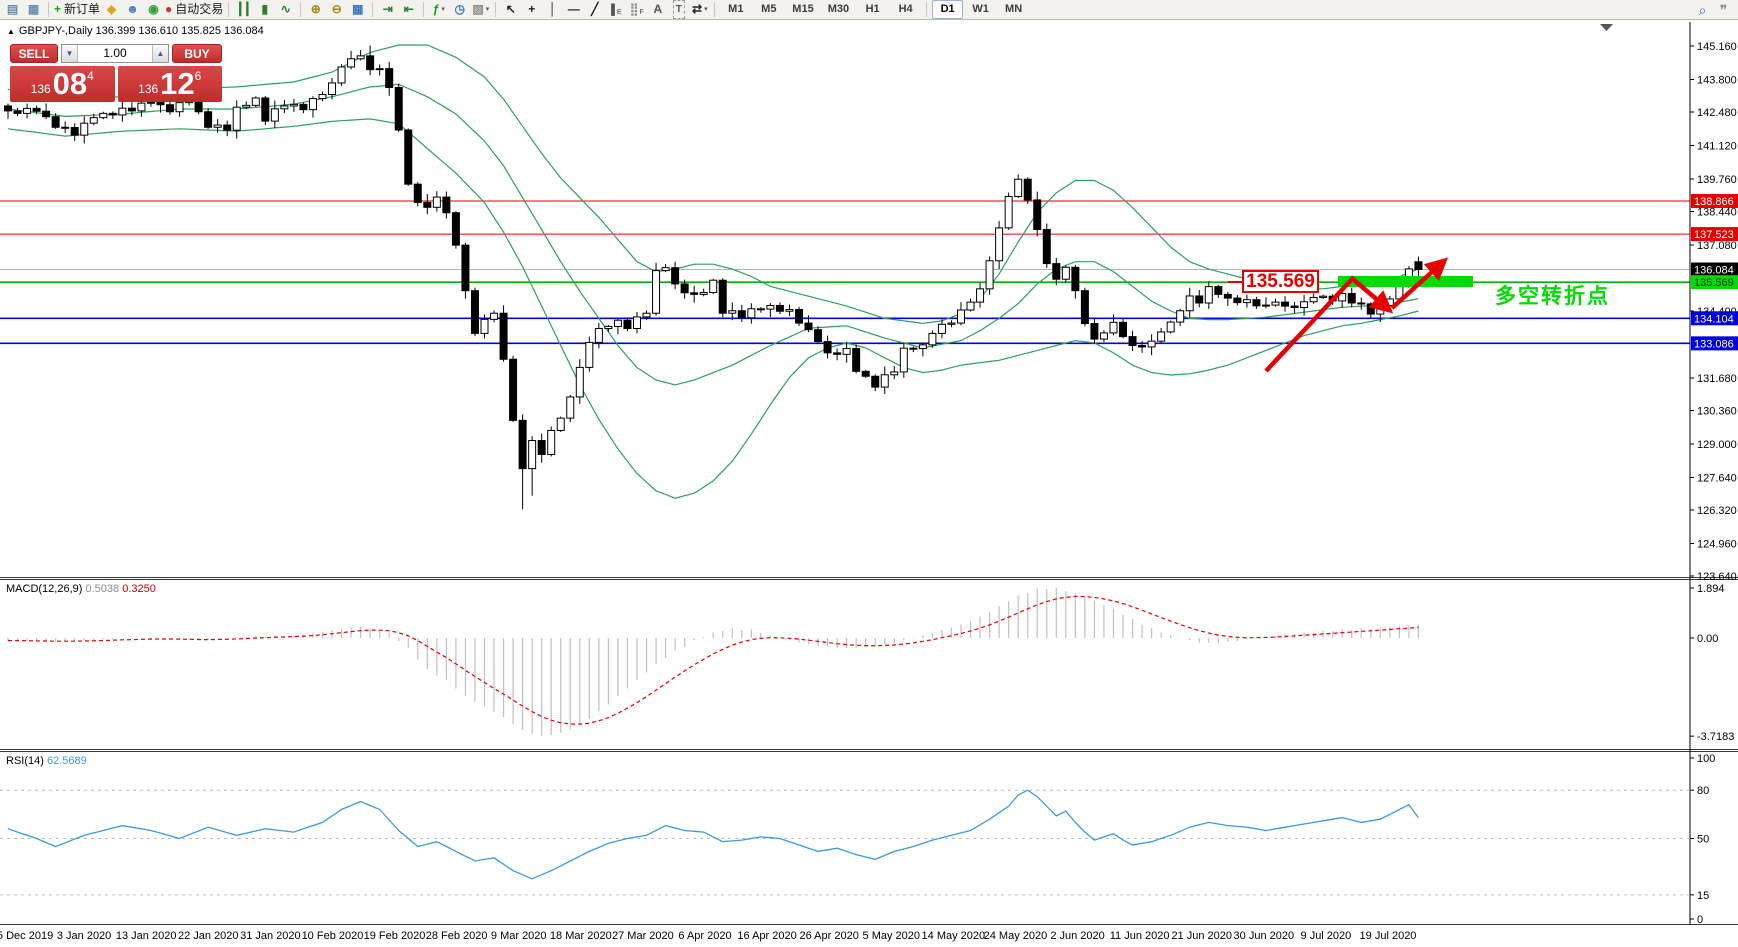 Image resolution: width=1738 pixels, height=947 pixels. Describe the element at coordinates (1703, 840) in the screenshot. I see `svg-text: 50` at that location.